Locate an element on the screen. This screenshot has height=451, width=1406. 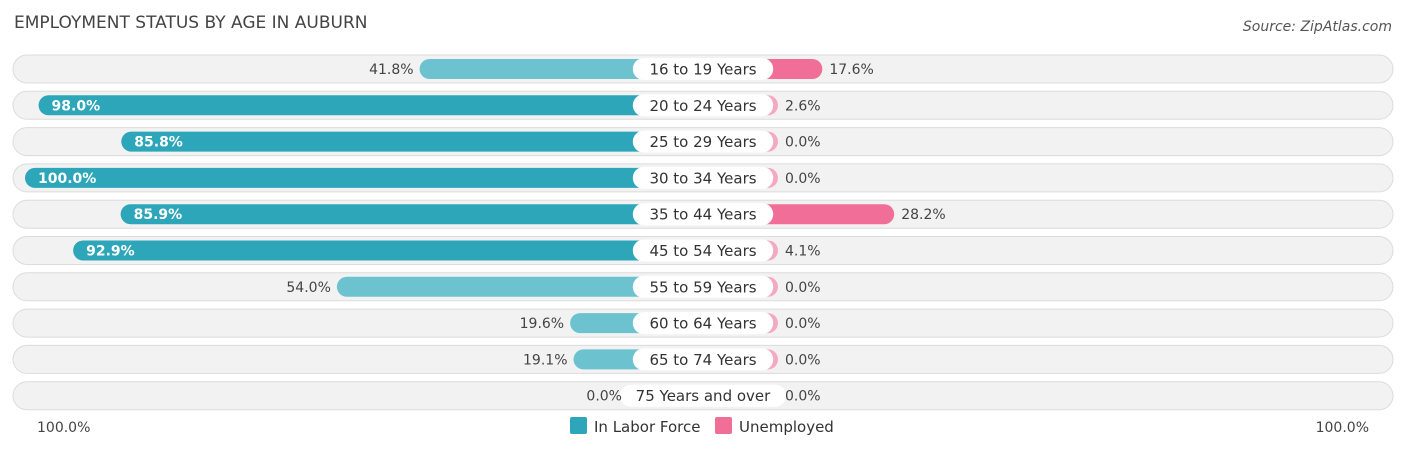
legend-label-unemployed: Unemployed is located at coordinates (786, 427).